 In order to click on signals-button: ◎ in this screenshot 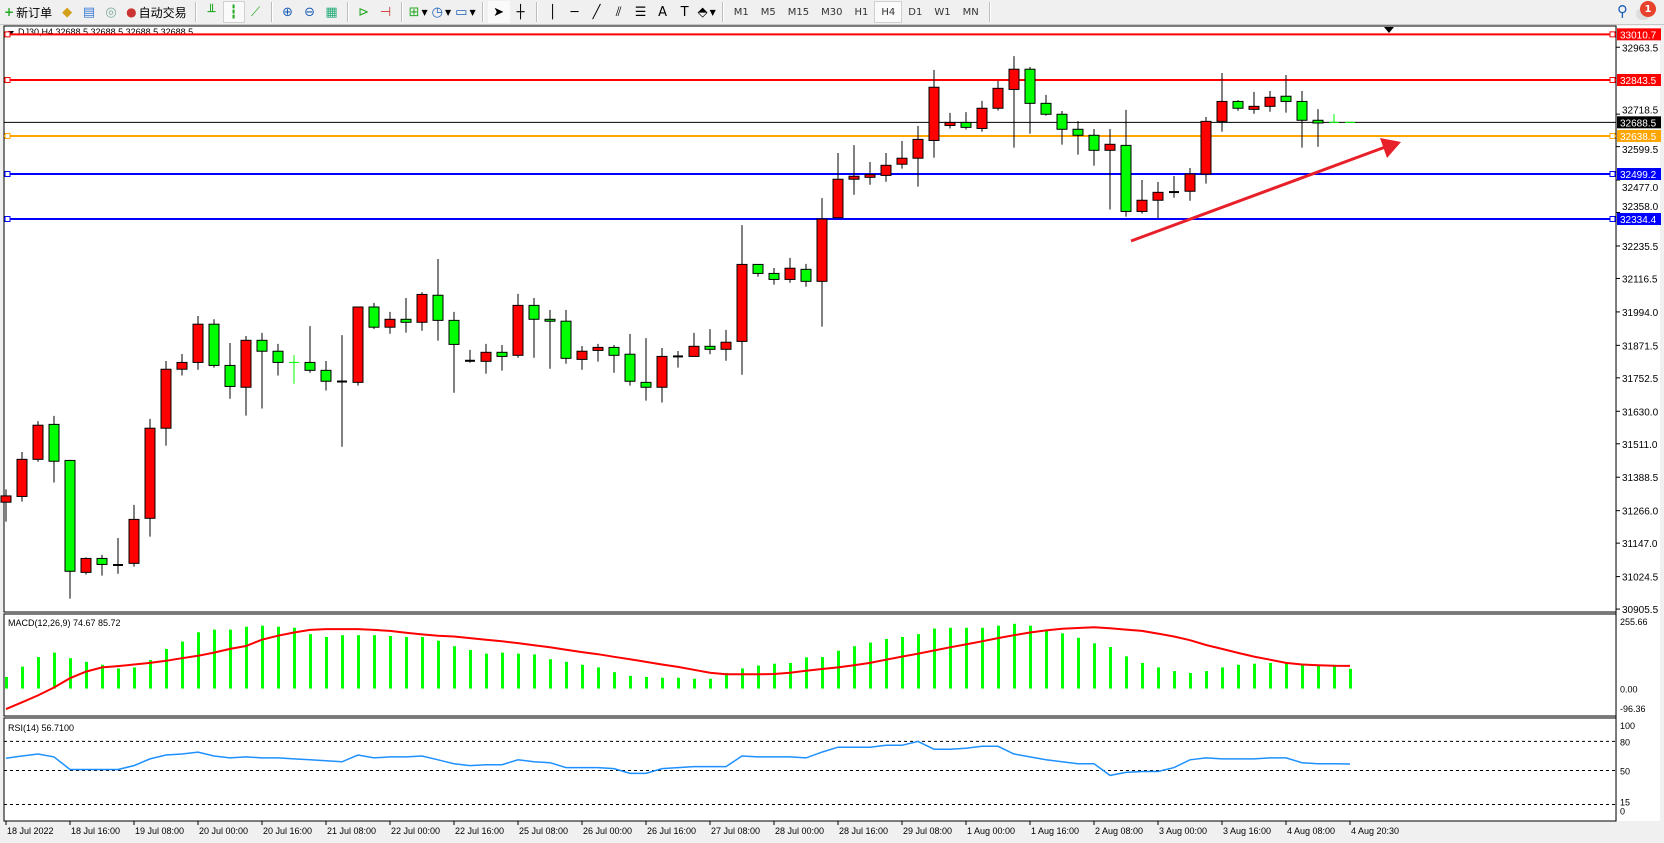, I will do `click(111, 12)`.